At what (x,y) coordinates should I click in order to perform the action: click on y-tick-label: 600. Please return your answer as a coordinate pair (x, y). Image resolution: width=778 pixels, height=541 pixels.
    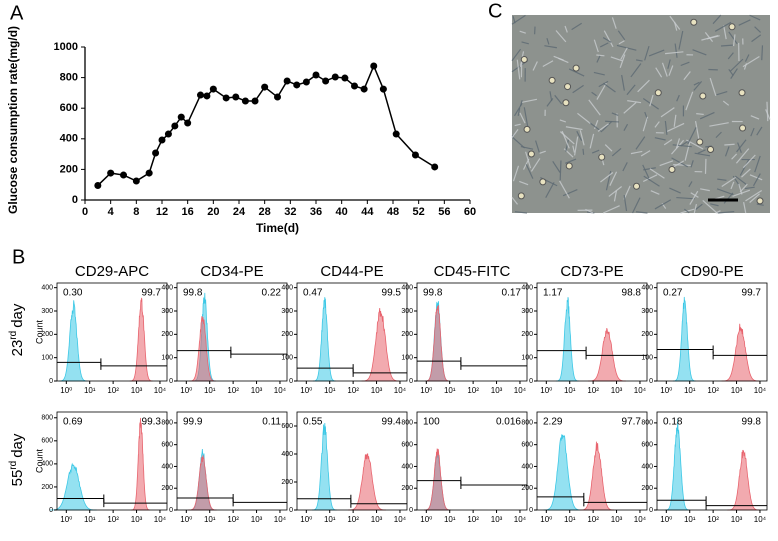
    Looking at the image, I should click on (647, 445).